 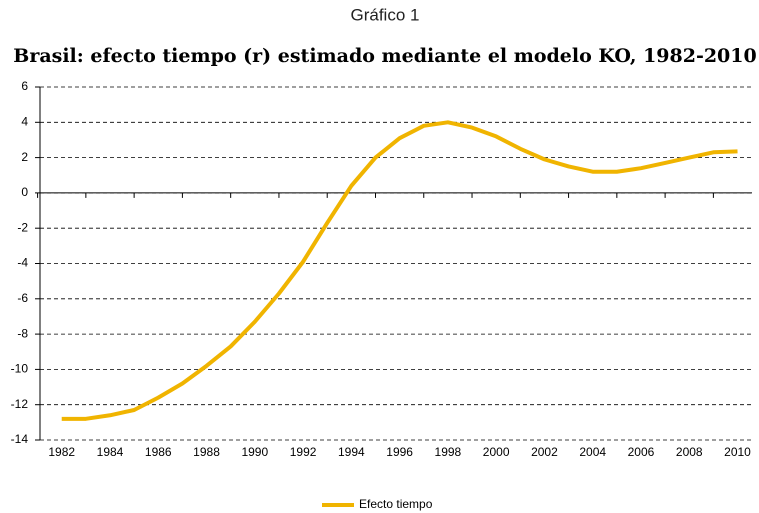 What do you see at coordinates (689, 452) in the screenshot?
I see `x-tick-label: 2008` at bounding box center [689, 452].